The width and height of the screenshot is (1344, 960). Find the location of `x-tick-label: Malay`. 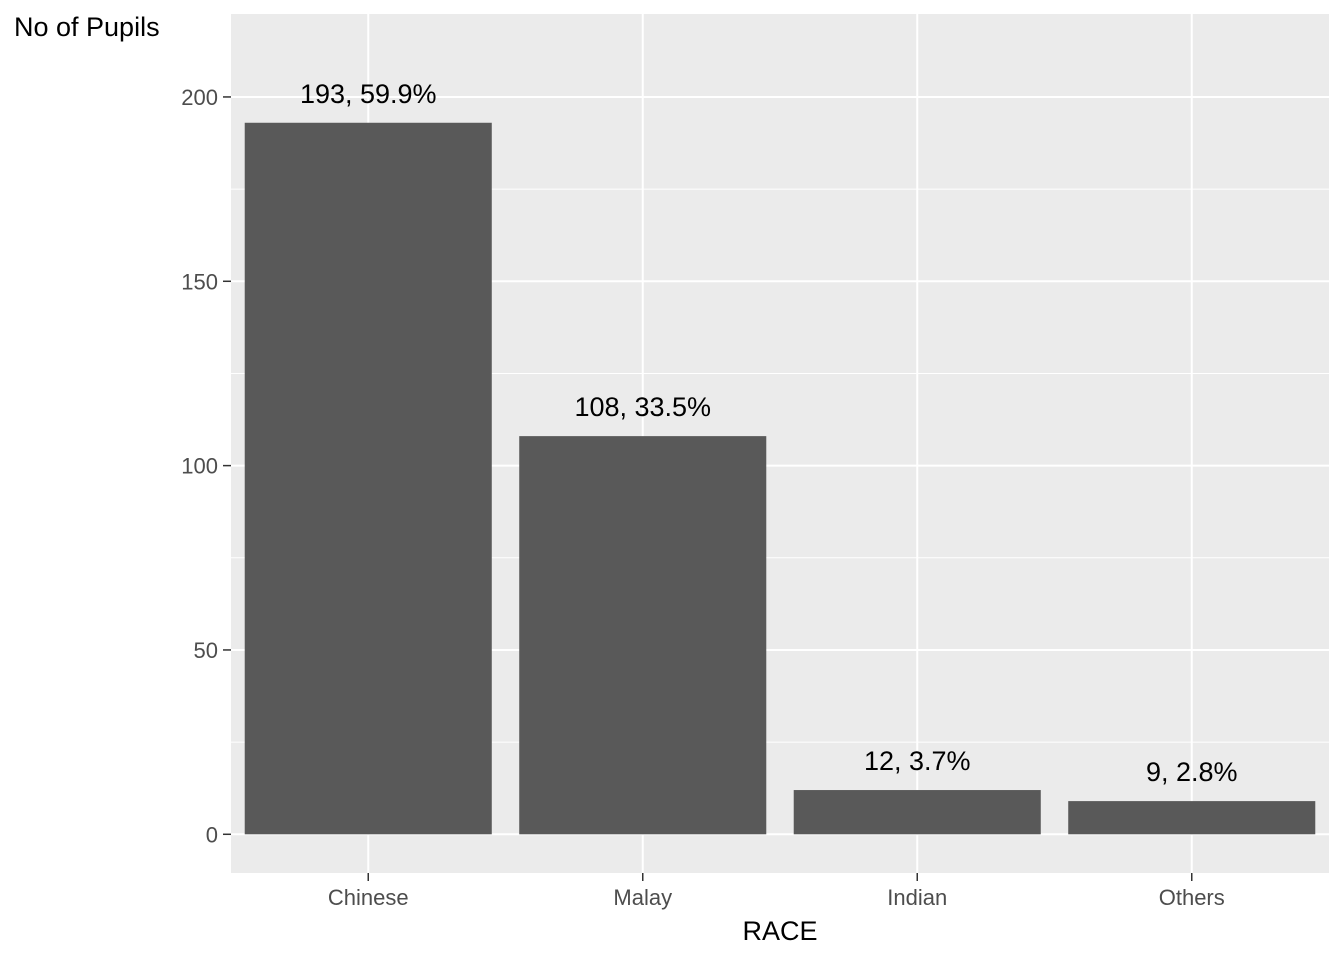

x-tick-label: Malay is located at coordinates (642, 897).